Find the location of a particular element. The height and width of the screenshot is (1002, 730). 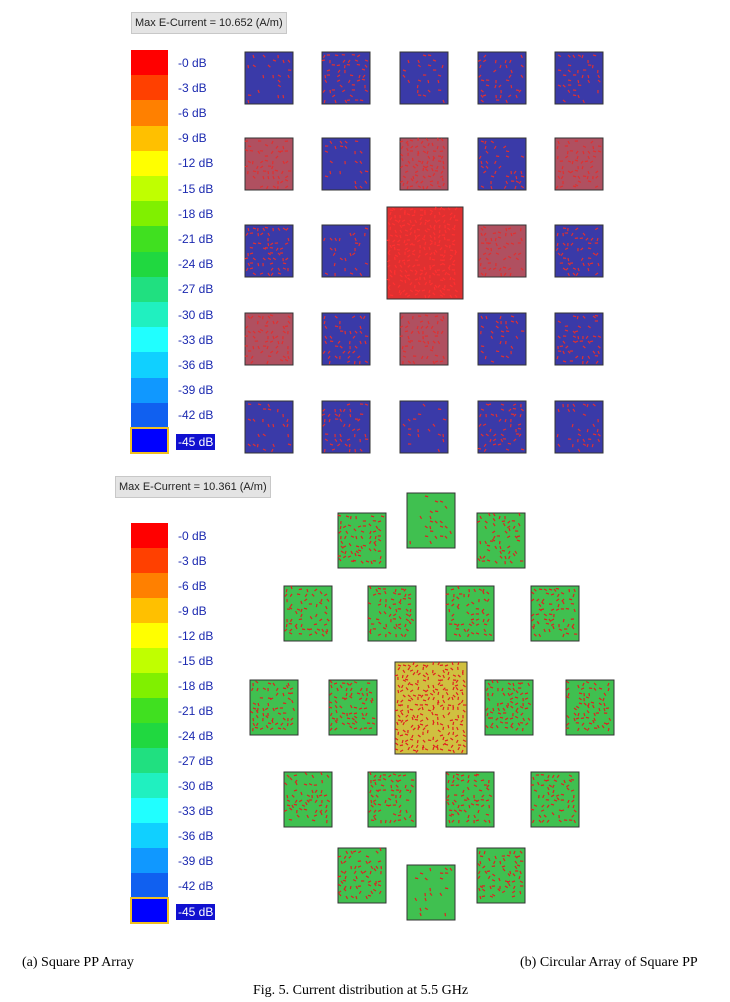

caption-a: (a) Square PP Array is located at coordinates (78, 962).